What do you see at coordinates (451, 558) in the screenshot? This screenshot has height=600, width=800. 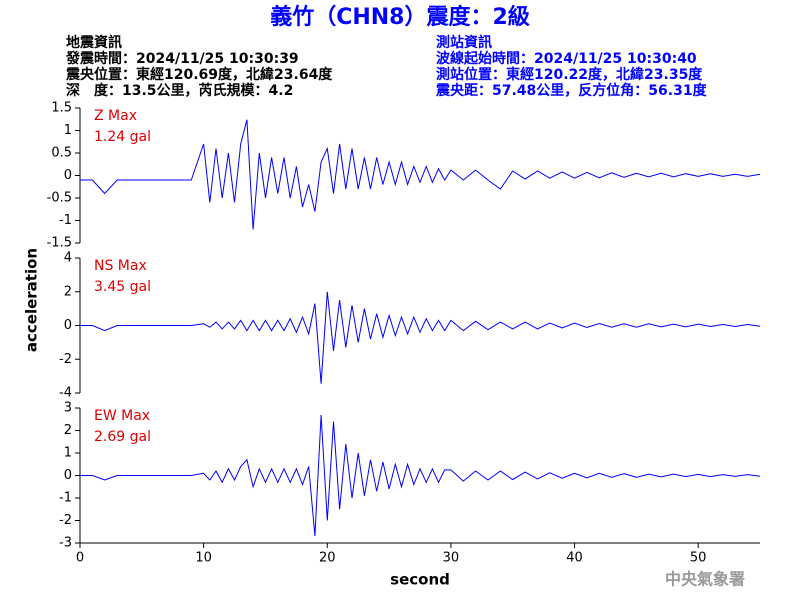 I see `x-tick-label: 30` at bounding box center [451, 558].